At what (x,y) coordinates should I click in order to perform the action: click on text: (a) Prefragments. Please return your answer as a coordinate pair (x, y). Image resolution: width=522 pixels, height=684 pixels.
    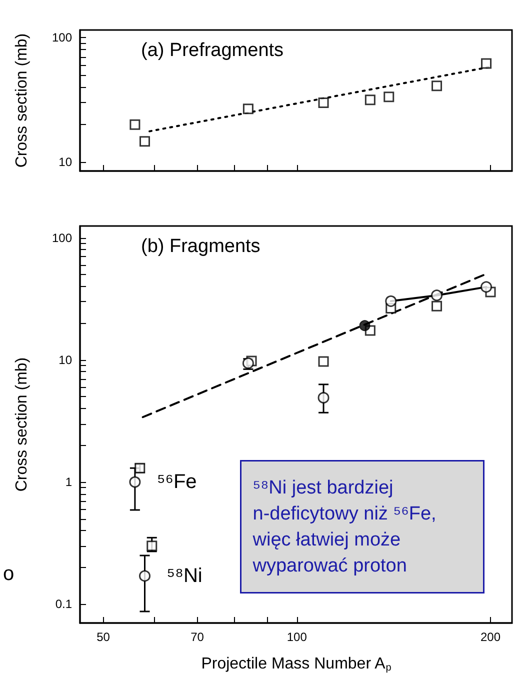
    Looking at the image, I should click on (212, 50).